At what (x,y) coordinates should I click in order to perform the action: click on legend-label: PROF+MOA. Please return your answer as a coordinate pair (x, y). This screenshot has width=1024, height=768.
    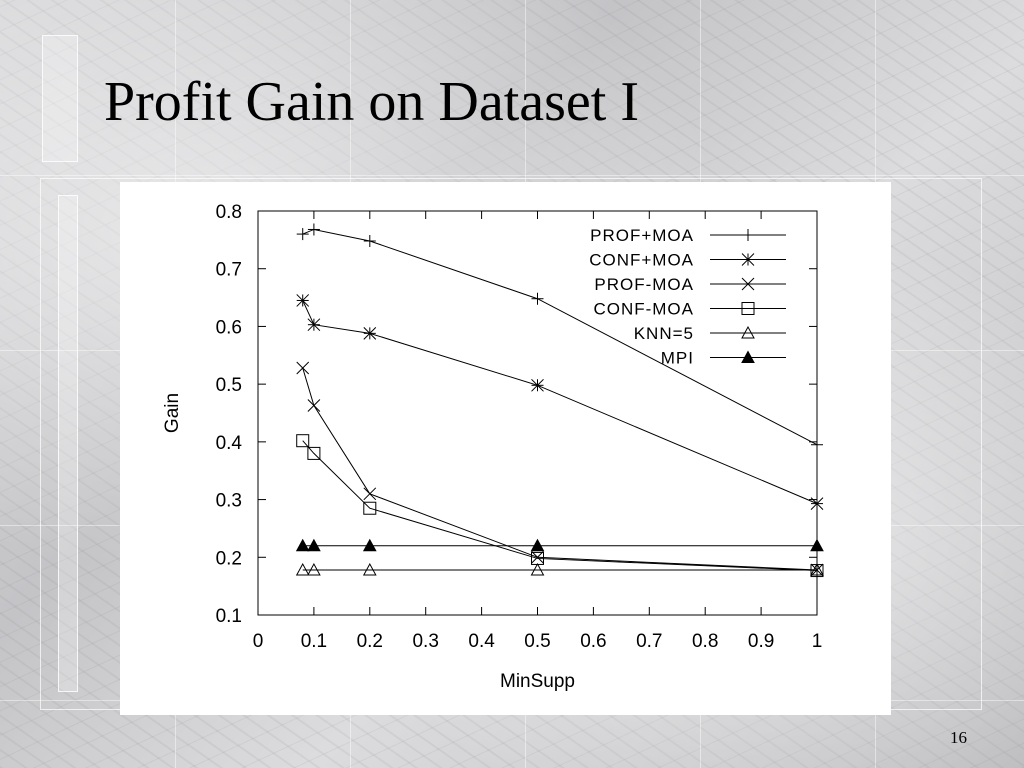
    Looking at the image, I should click on (642, 235).